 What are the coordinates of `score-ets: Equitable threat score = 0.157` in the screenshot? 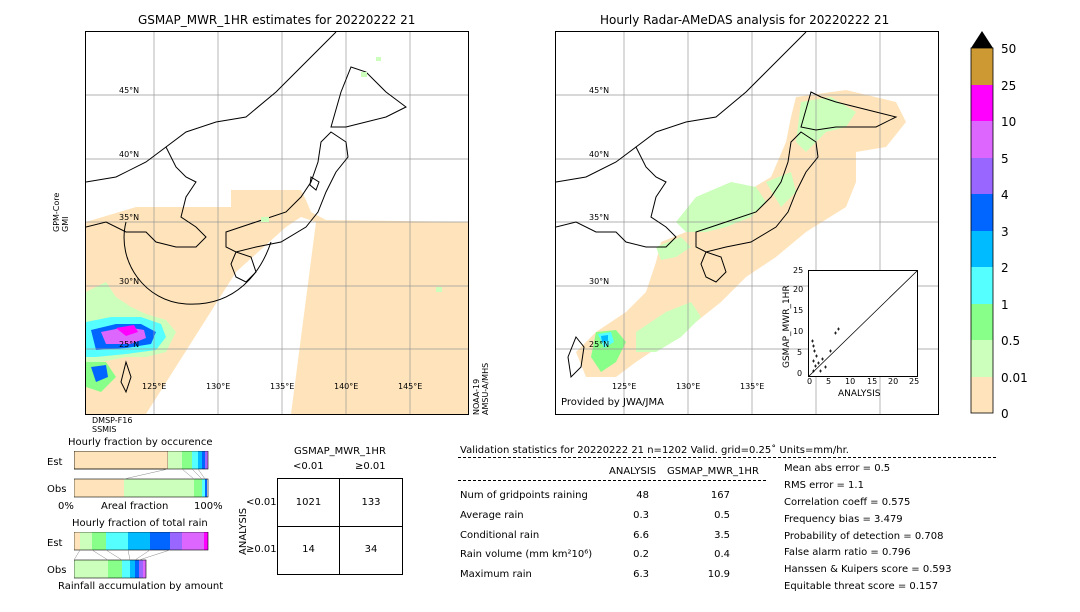 It's located at (861, 586).